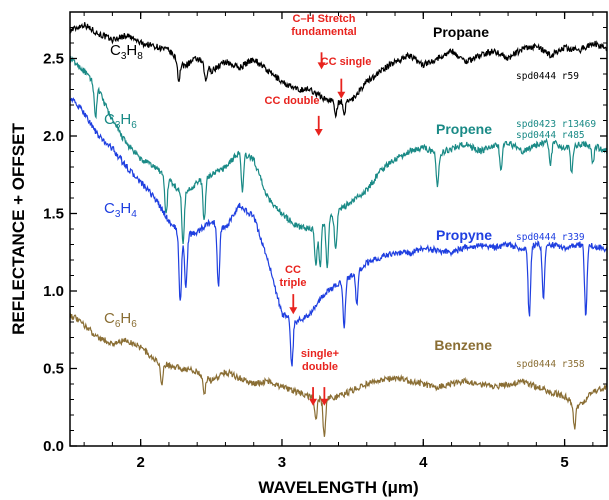 The image size is (609, 500). What do you see at coordinates (134, 214) in the screenshot?
I see `molecule-part: 4` at bounding box center [134, 214].